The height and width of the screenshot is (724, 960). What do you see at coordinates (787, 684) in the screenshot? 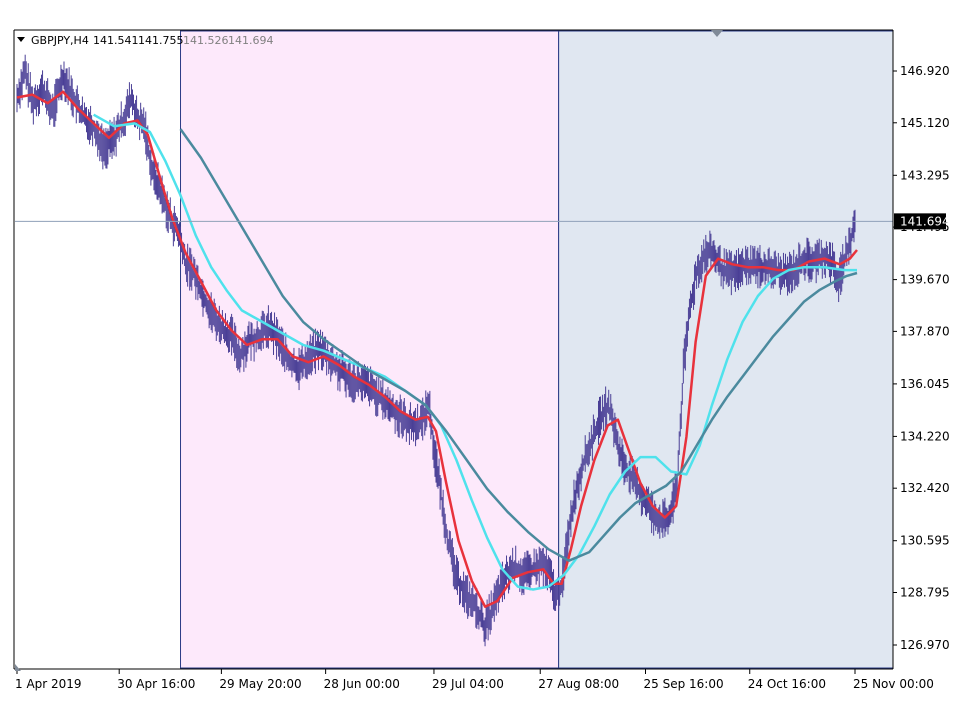
I see `x-tick-label: 24 Oct 16:00` at bounding box center [787, 684].